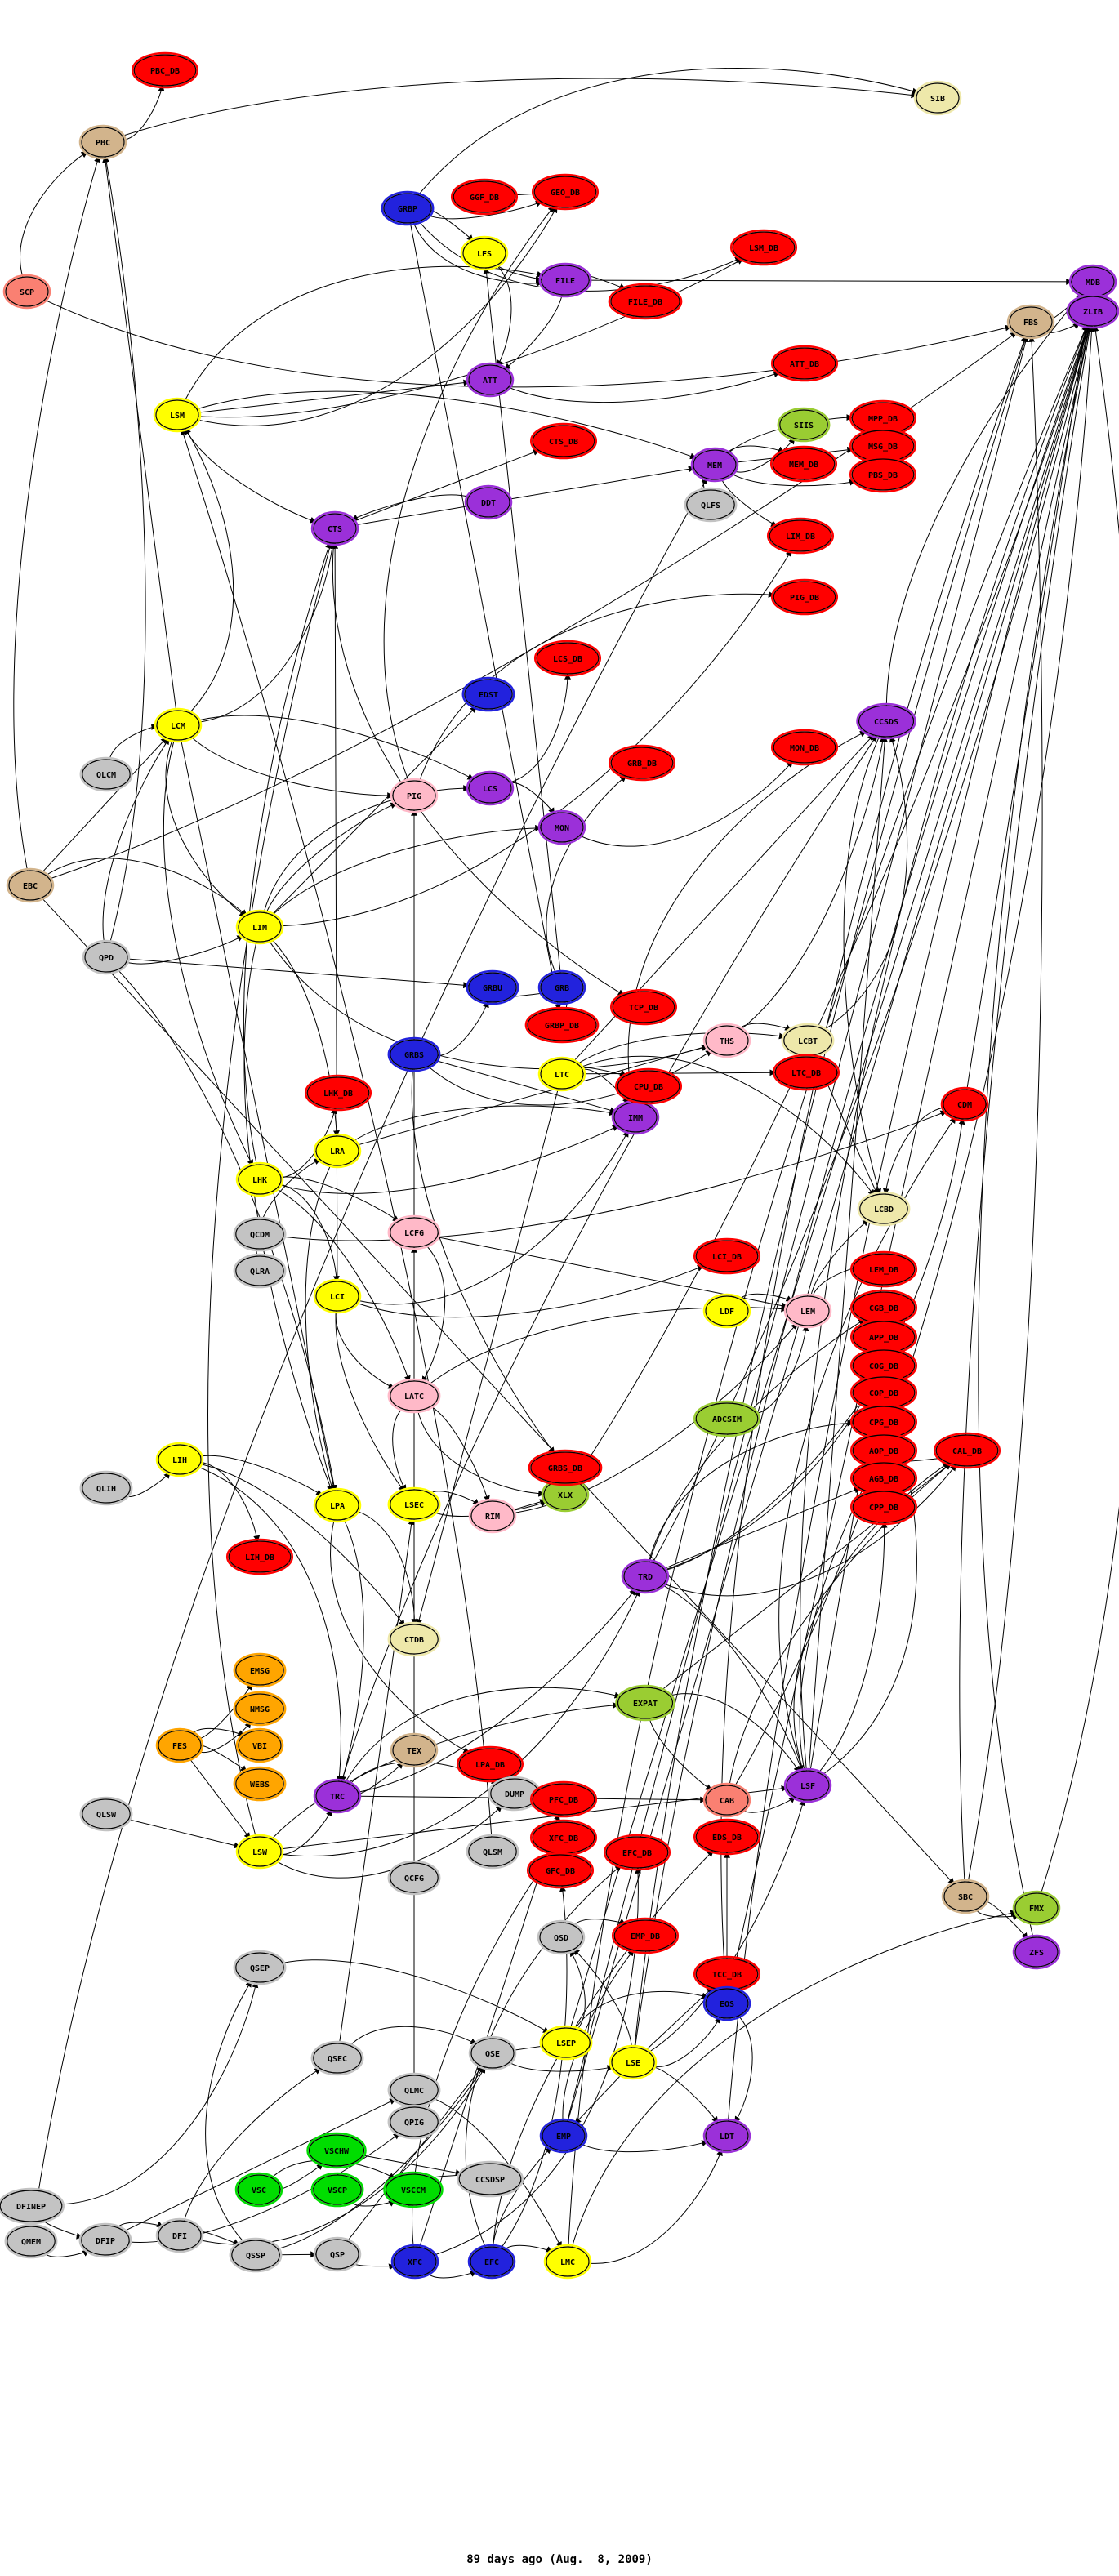 This screenshot has height=2576, width=1119. I want to click on graph-node-SBC: SBC, so click(966, 1896).